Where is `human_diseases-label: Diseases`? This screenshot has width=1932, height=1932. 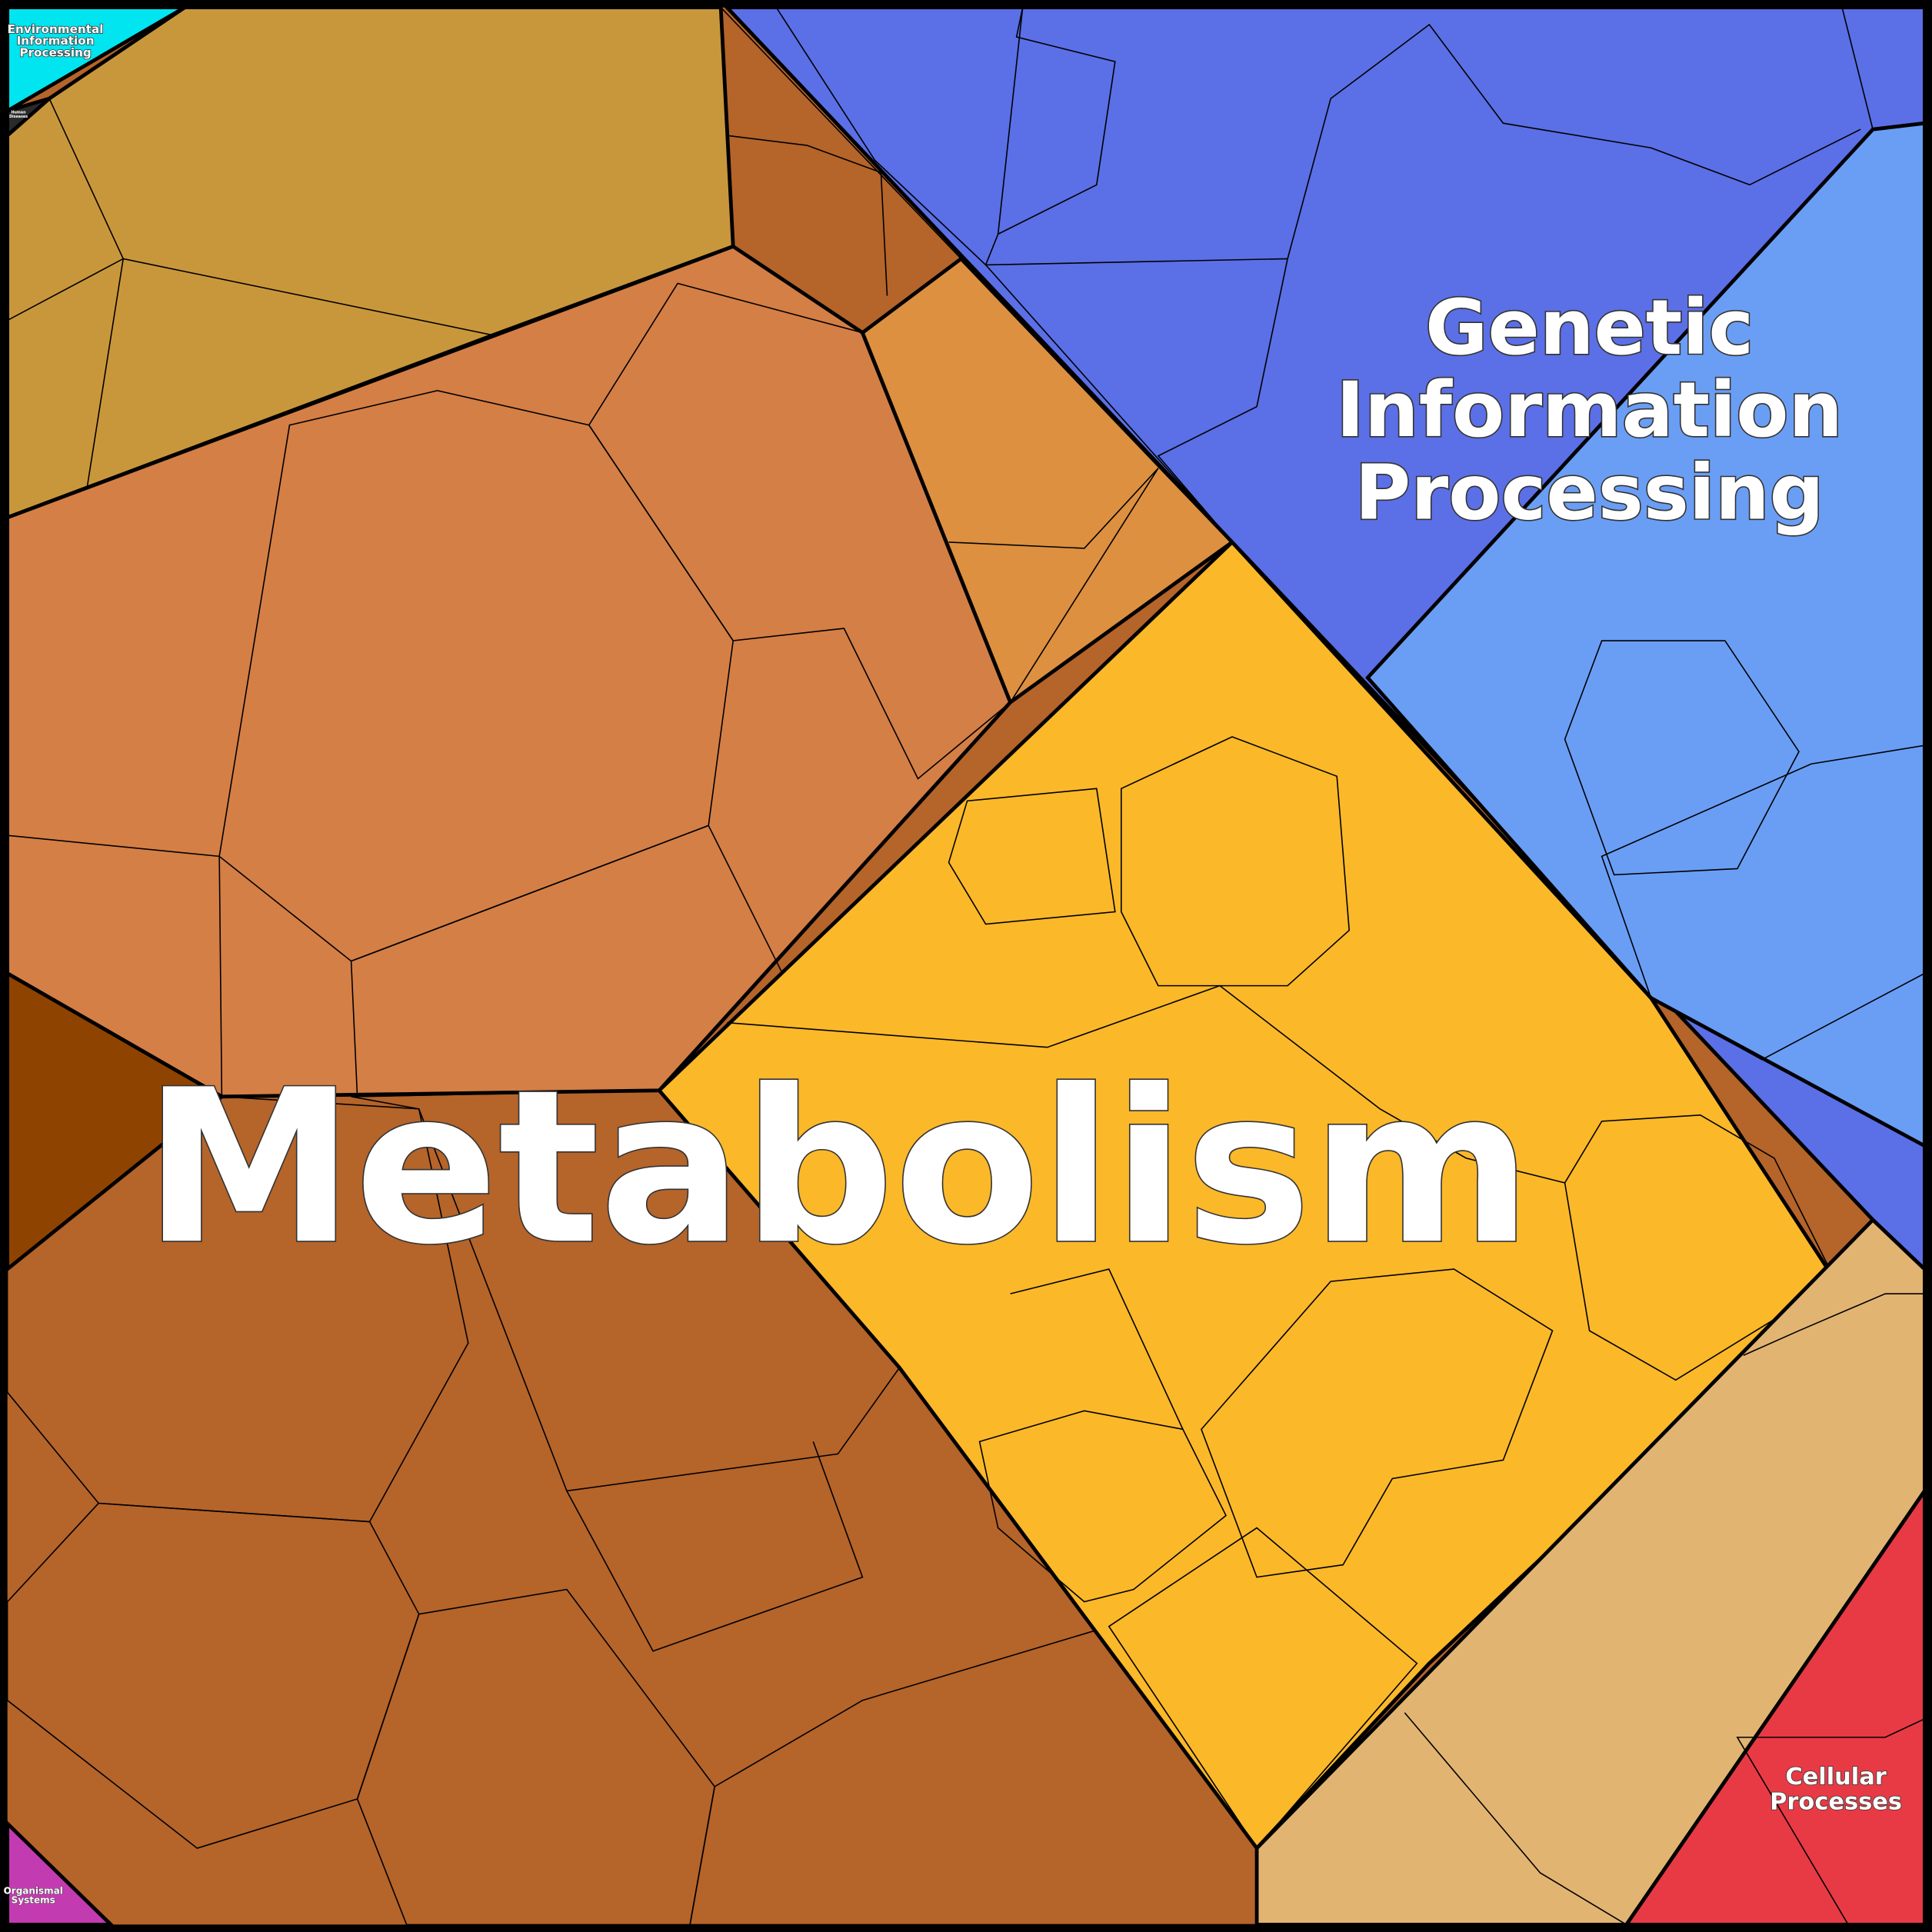
human_diseases-label: Diseases is located at coordinates (18, 117).